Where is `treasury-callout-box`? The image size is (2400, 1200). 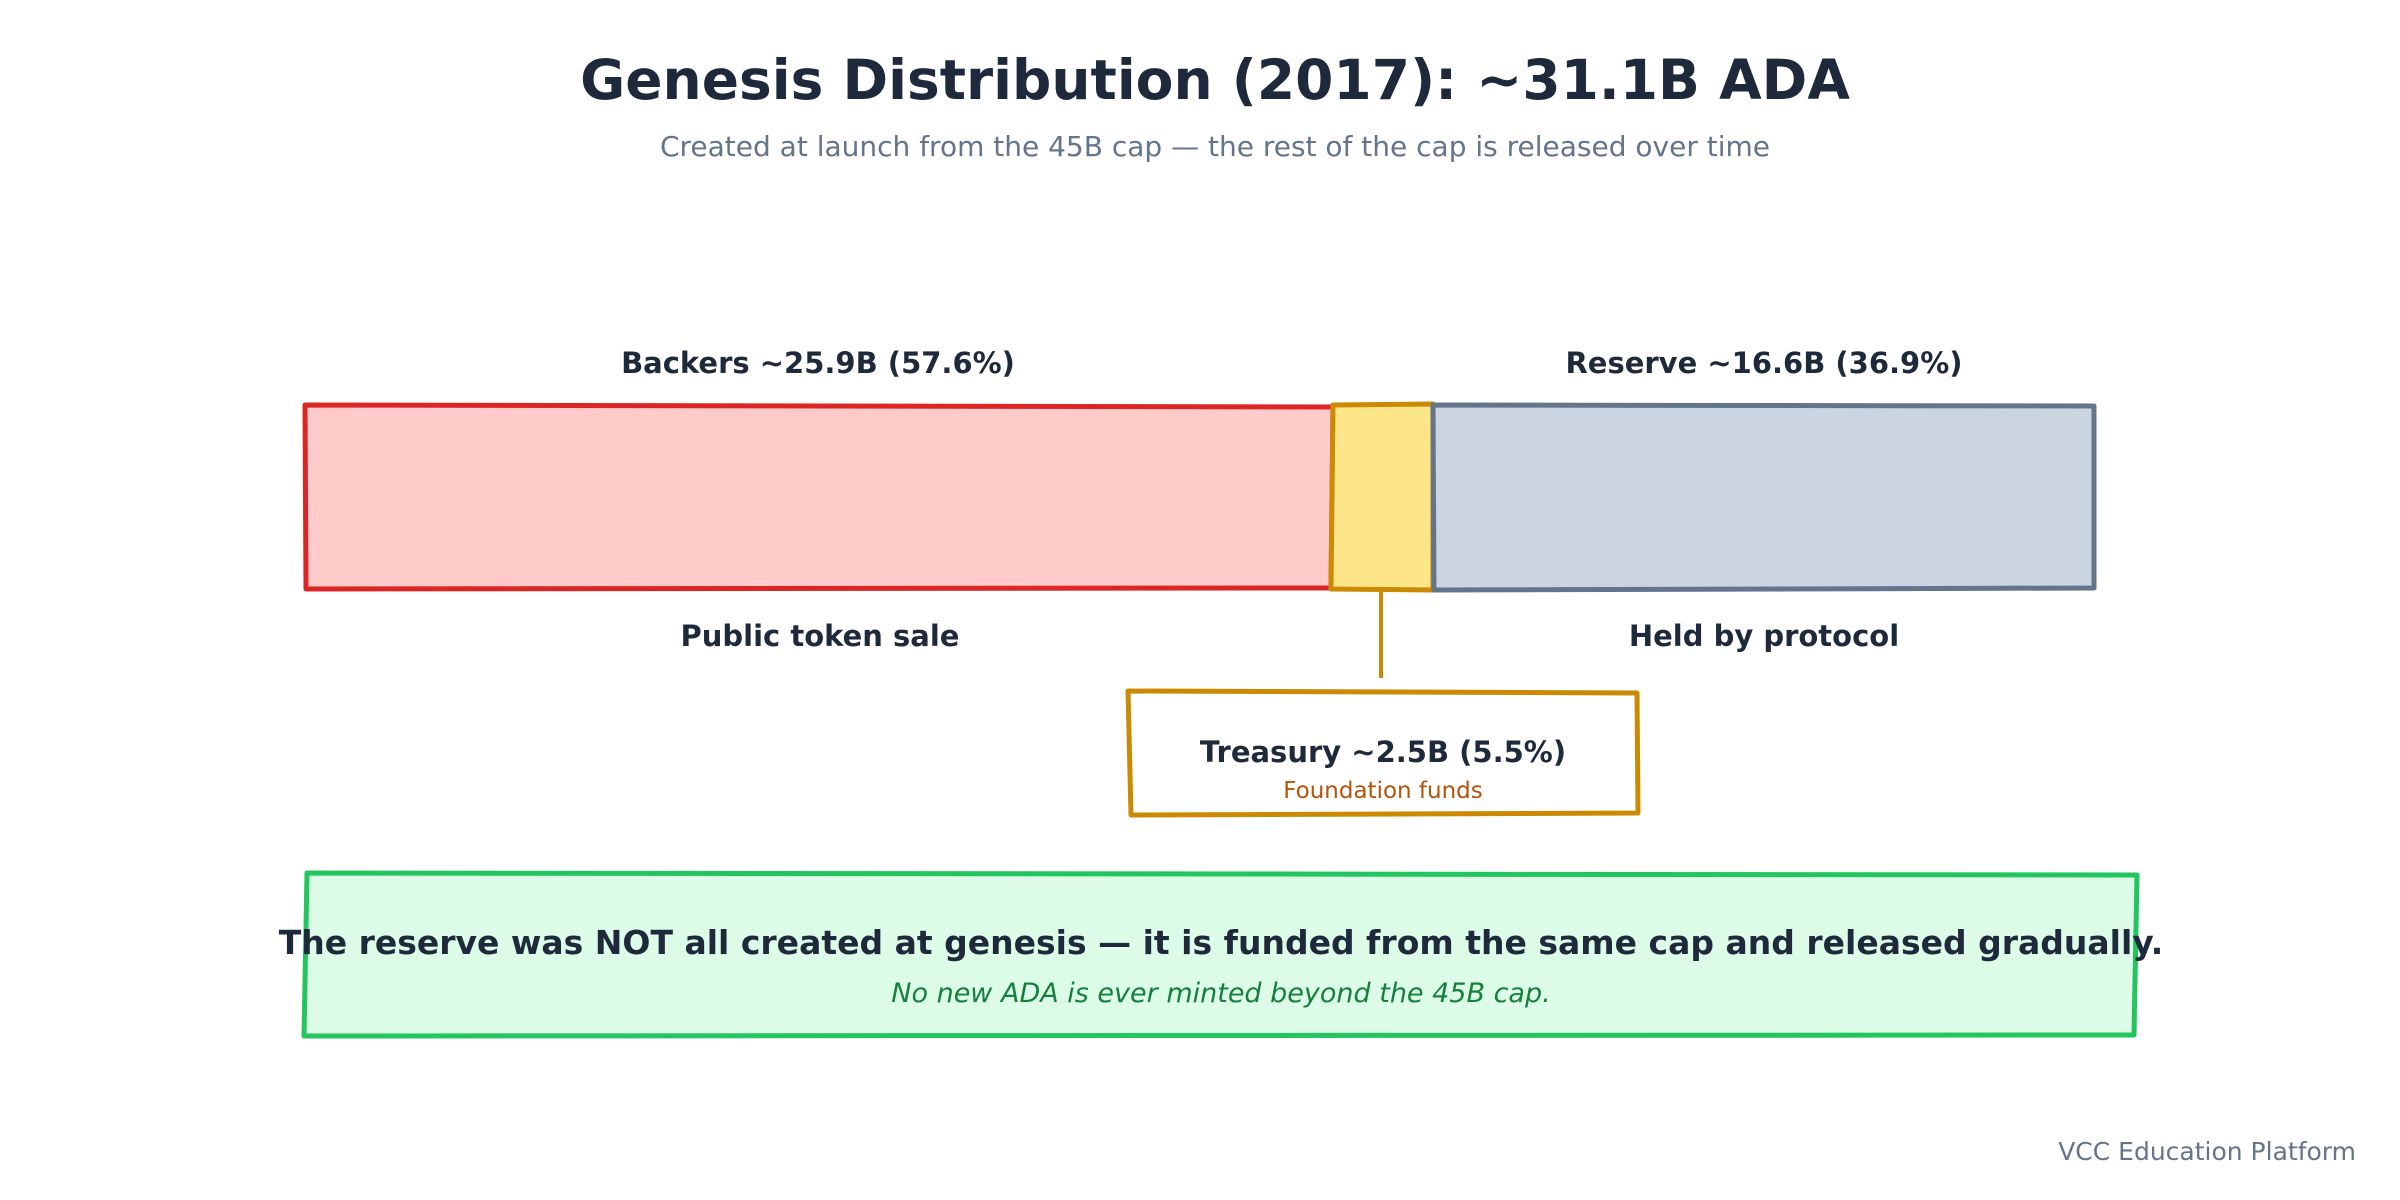 treasury-callout-box is located at coordinates (1383, 753).